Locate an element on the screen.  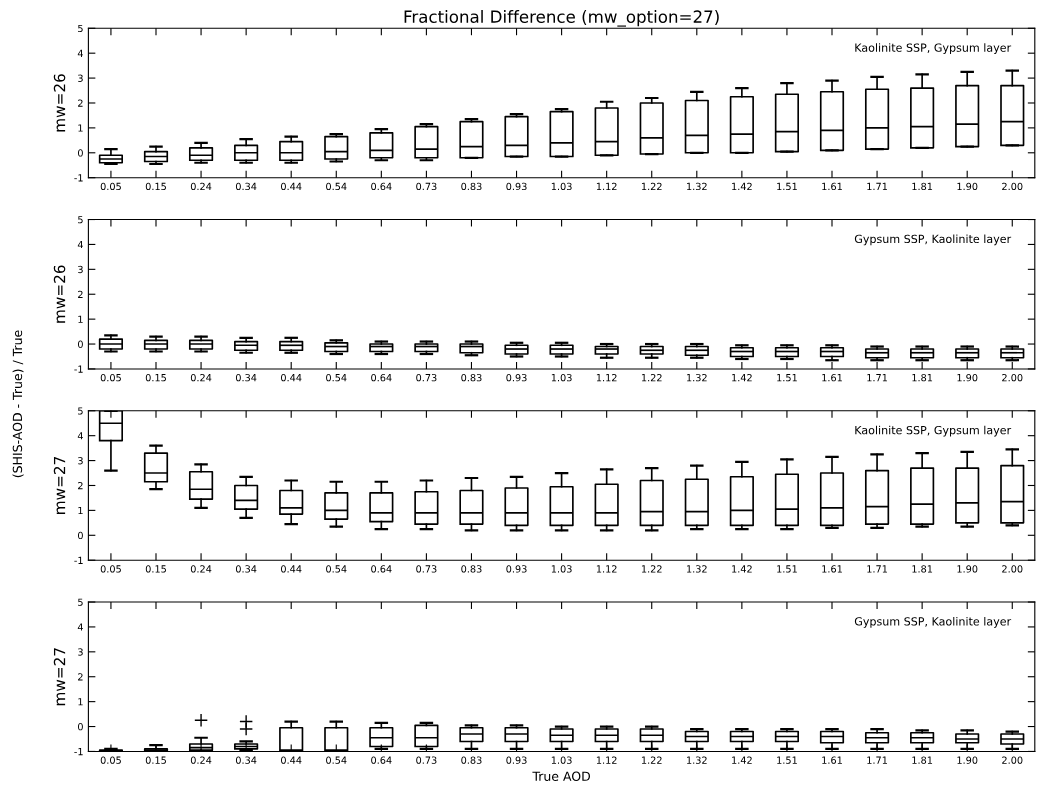
x-axis-title: True AOD is located at coordinates (561, 776).